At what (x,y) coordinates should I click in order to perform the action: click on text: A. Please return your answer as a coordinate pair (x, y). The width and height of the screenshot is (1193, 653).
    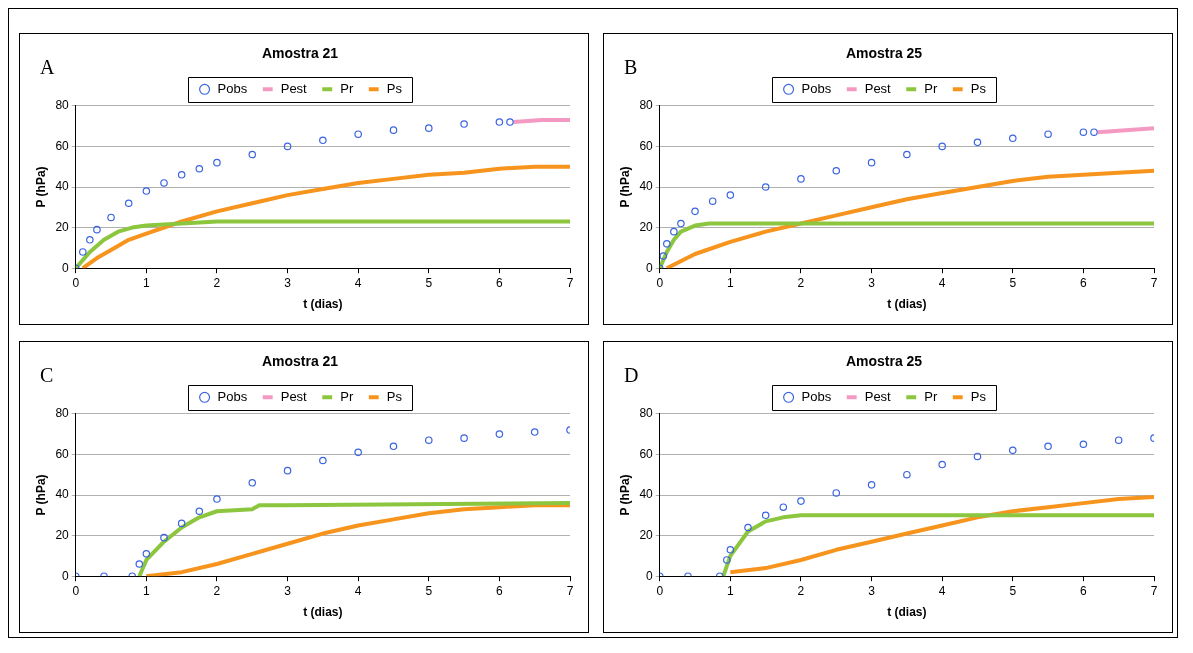
    Looking at the image, I should click on (47, 67).